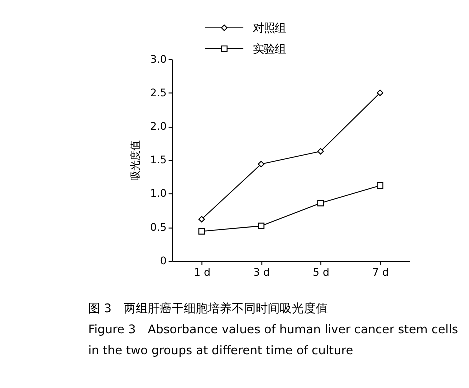 Image resolution: width=469 pixels, height=388 pixels. Describe the element at coordinates (158, 160) in the screenshot. I see `y-tick-label: 1.5` at that location.